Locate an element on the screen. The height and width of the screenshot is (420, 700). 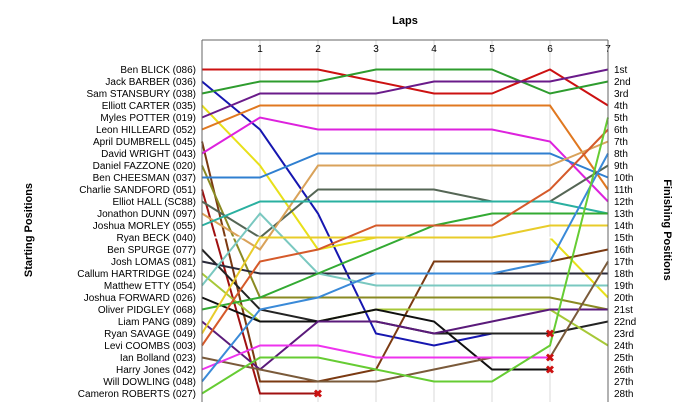
lap-tick-5: 5 is located at coordinates (492, 49).